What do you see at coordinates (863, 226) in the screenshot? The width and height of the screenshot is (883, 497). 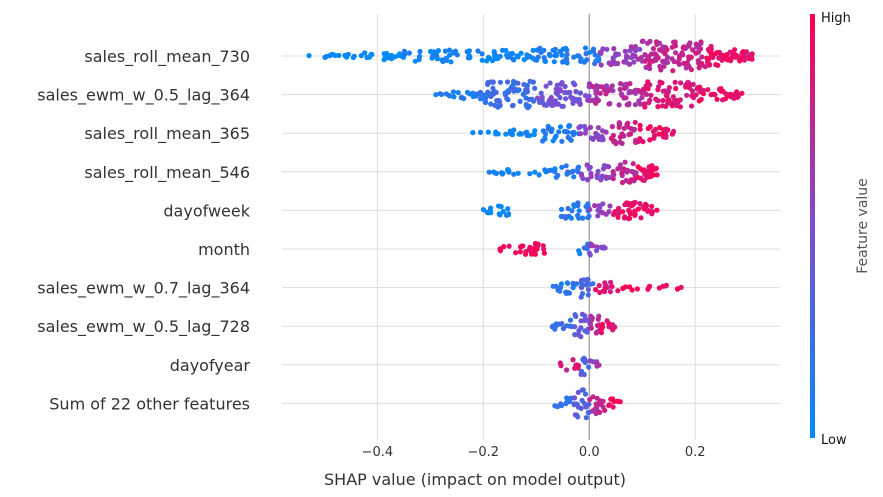 I see `colorbar-title: Feature value` at bounding box center [863, 226].